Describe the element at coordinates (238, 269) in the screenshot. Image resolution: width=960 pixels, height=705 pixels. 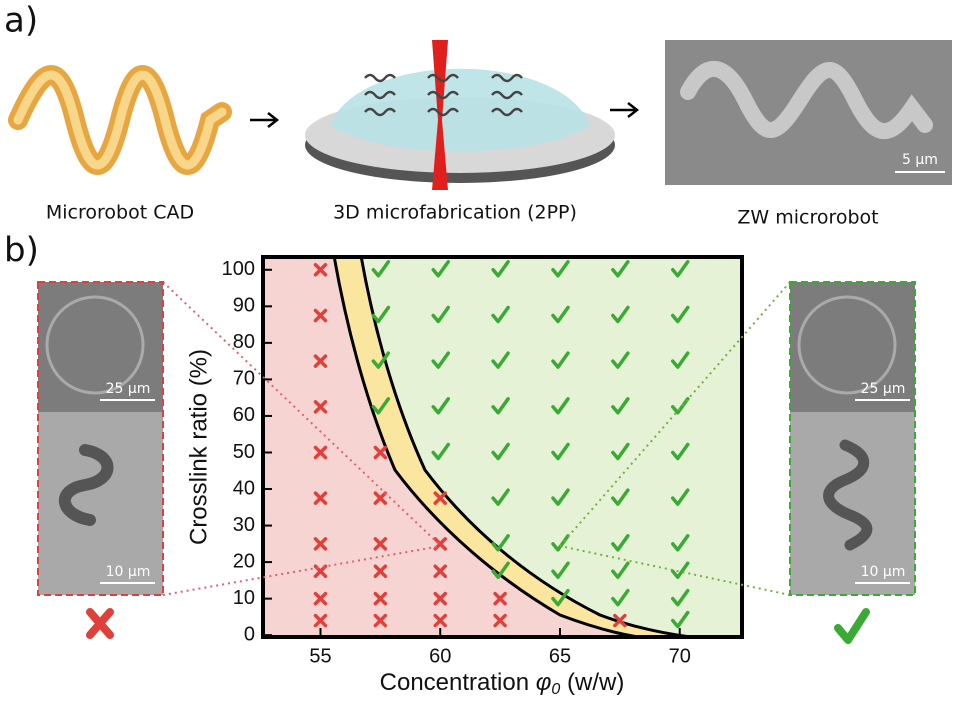
I see `y-tick-label: 100` at that location.